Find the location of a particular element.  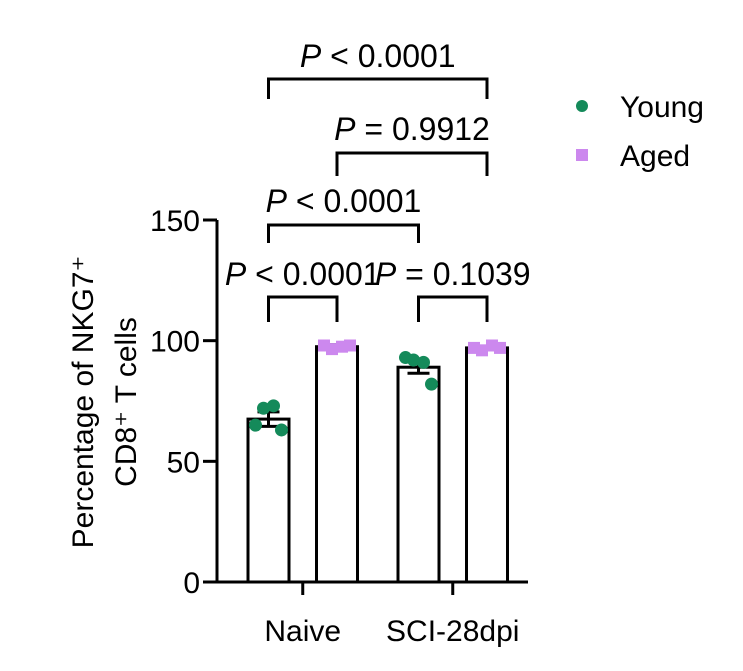

p-value-text: = 0.9912 is located at coordinates (423, 129).